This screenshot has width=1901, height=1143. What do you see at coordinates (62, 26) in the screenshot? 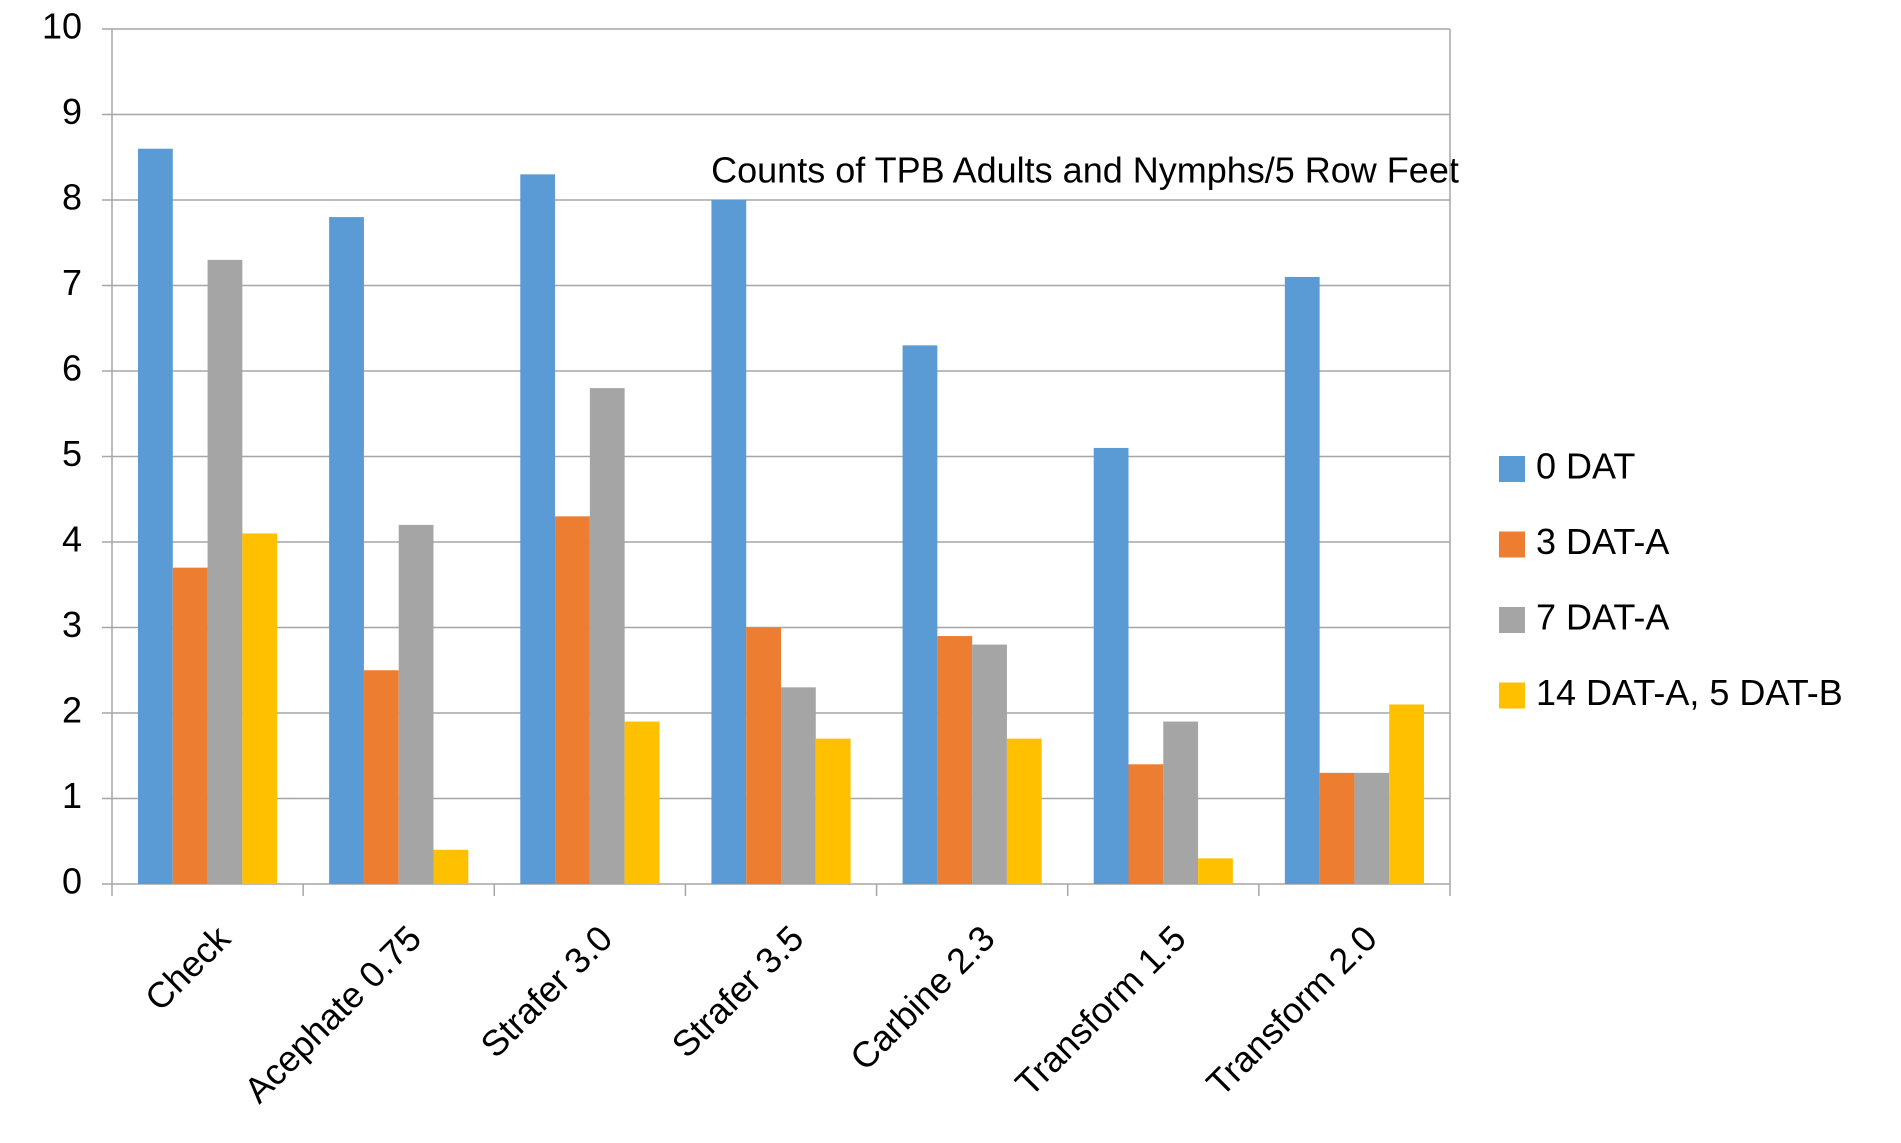
I see `y-tick-label: 10` at bounding box center [62, 26].